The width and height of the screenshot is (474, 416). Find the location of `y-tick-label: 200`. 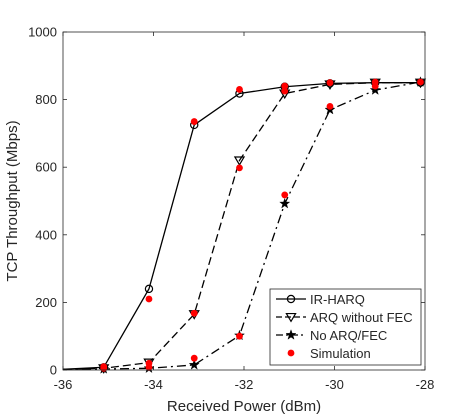

y-tick-label: 200 is located at coordinates (46, 302).